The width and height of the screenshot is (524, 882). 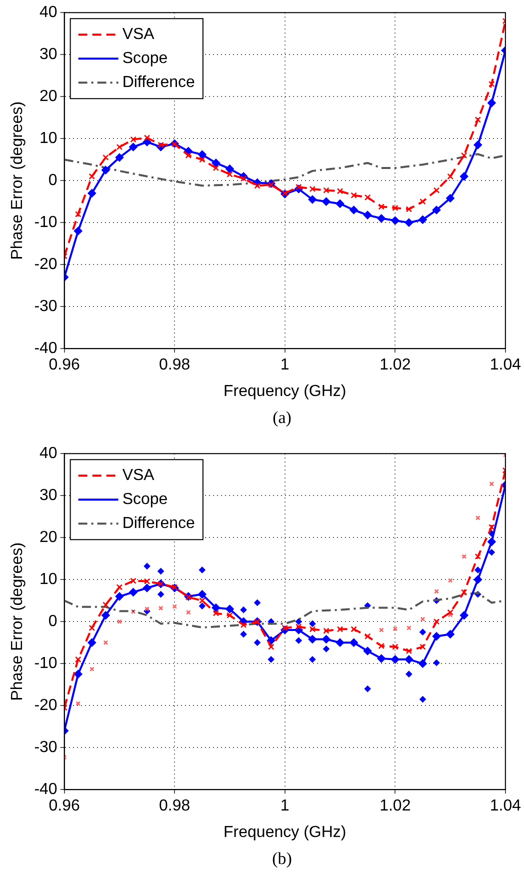 I want to click on text: (b), so click(x=282, y=859).